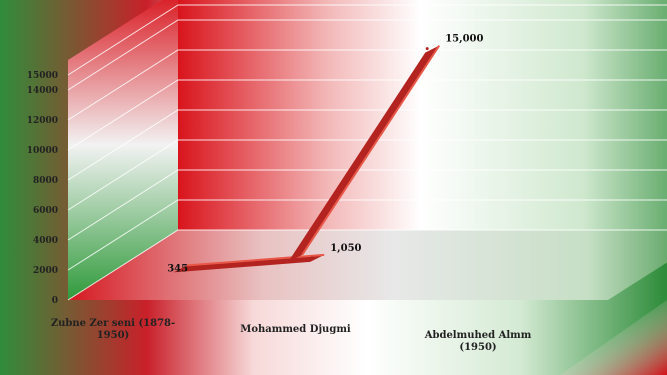 Image resolution: width=667 pixels, height=375 pixels. Describe the element at coordinates (177, 268) in the screenshot. I see `data-label: 345` at that location.